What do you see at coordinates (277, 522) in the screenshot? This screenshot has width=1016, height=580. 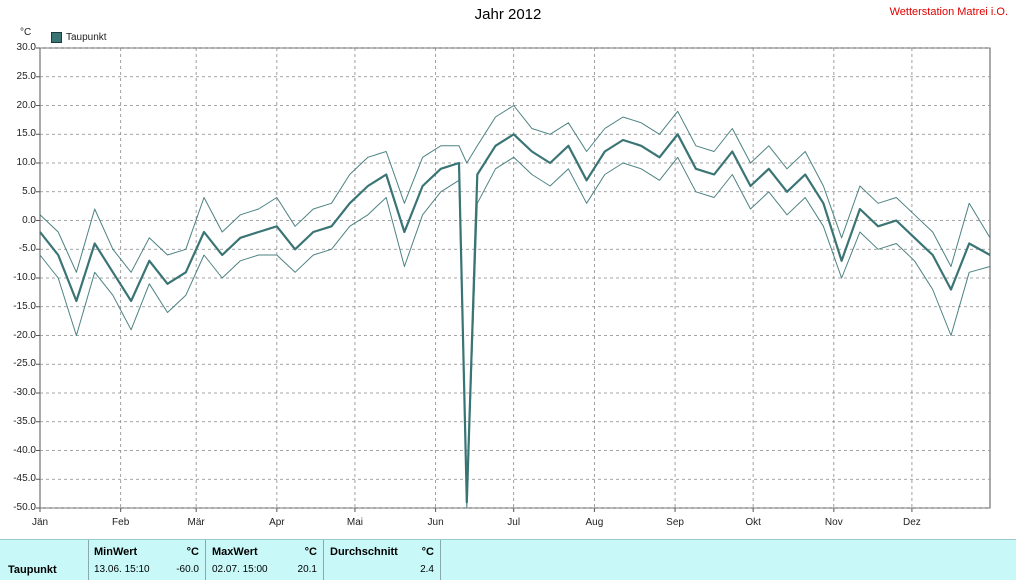 I see `x-tick-label: Apr` at bounding box center [277, 522].